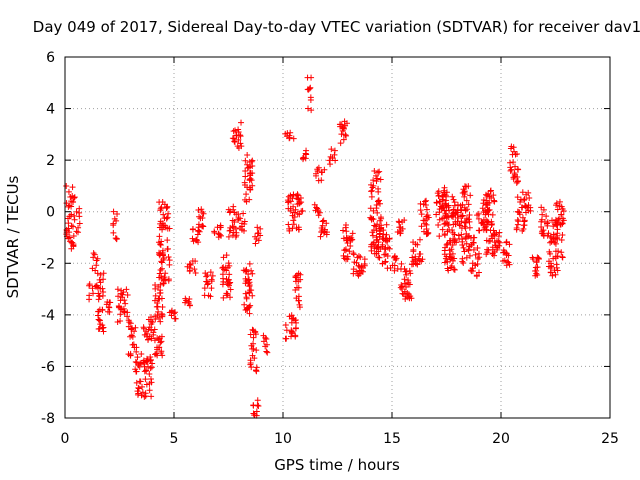 Image resolution: width=640 pixels, height=480 pixels. What do you see at coordinates (48, 316) in the screenshot?
I see `y-tick-label: -4` at bounding box center [48, 316].